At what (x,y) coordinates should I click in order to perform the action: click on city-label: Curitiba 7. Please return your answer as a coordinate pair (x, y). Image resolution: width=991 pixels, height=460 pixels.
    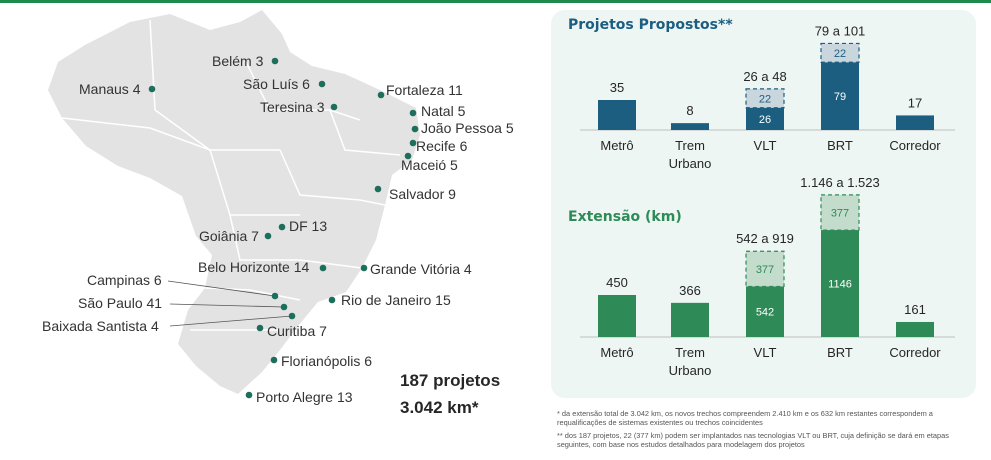
    Looking at the image, I should click on (297, 331).